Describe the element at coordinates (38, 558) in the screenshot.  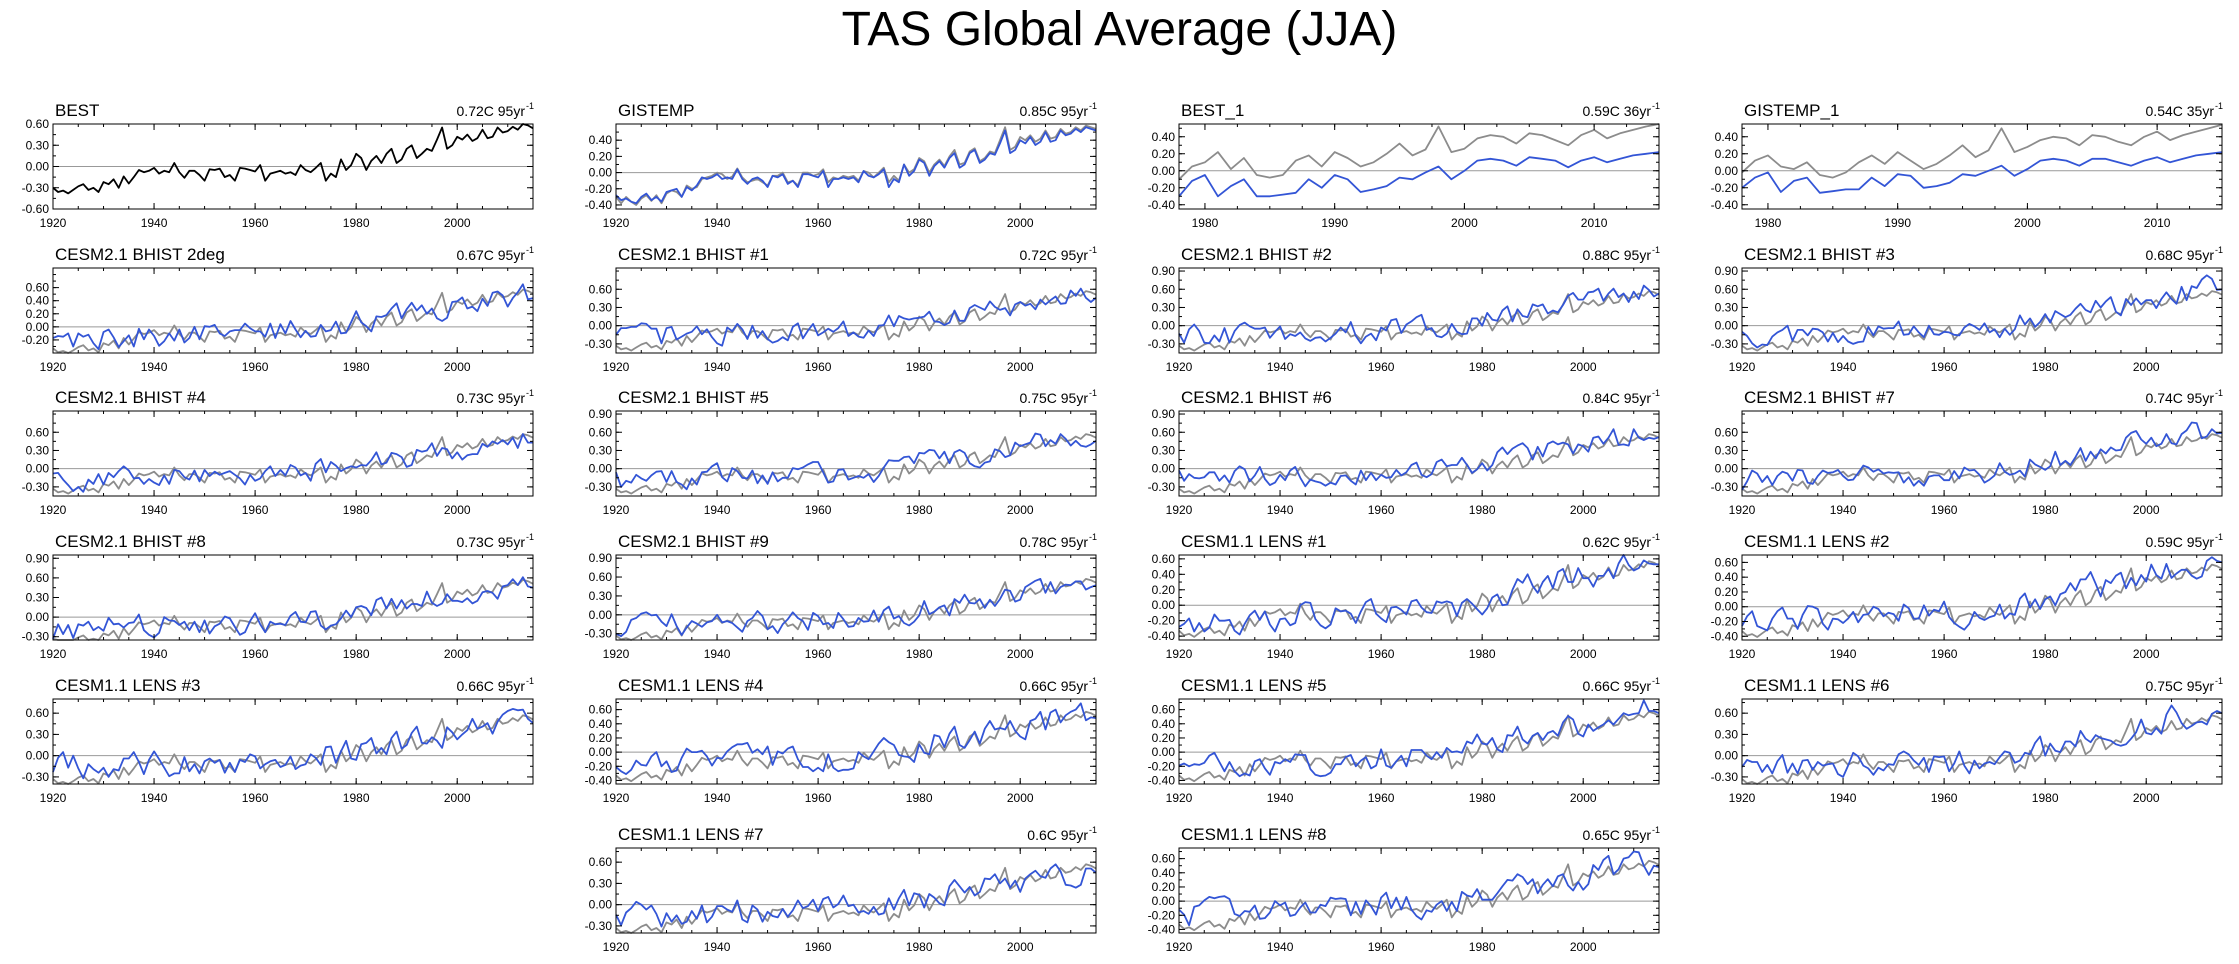
I see `y-tick-label: 0.90` at that location.